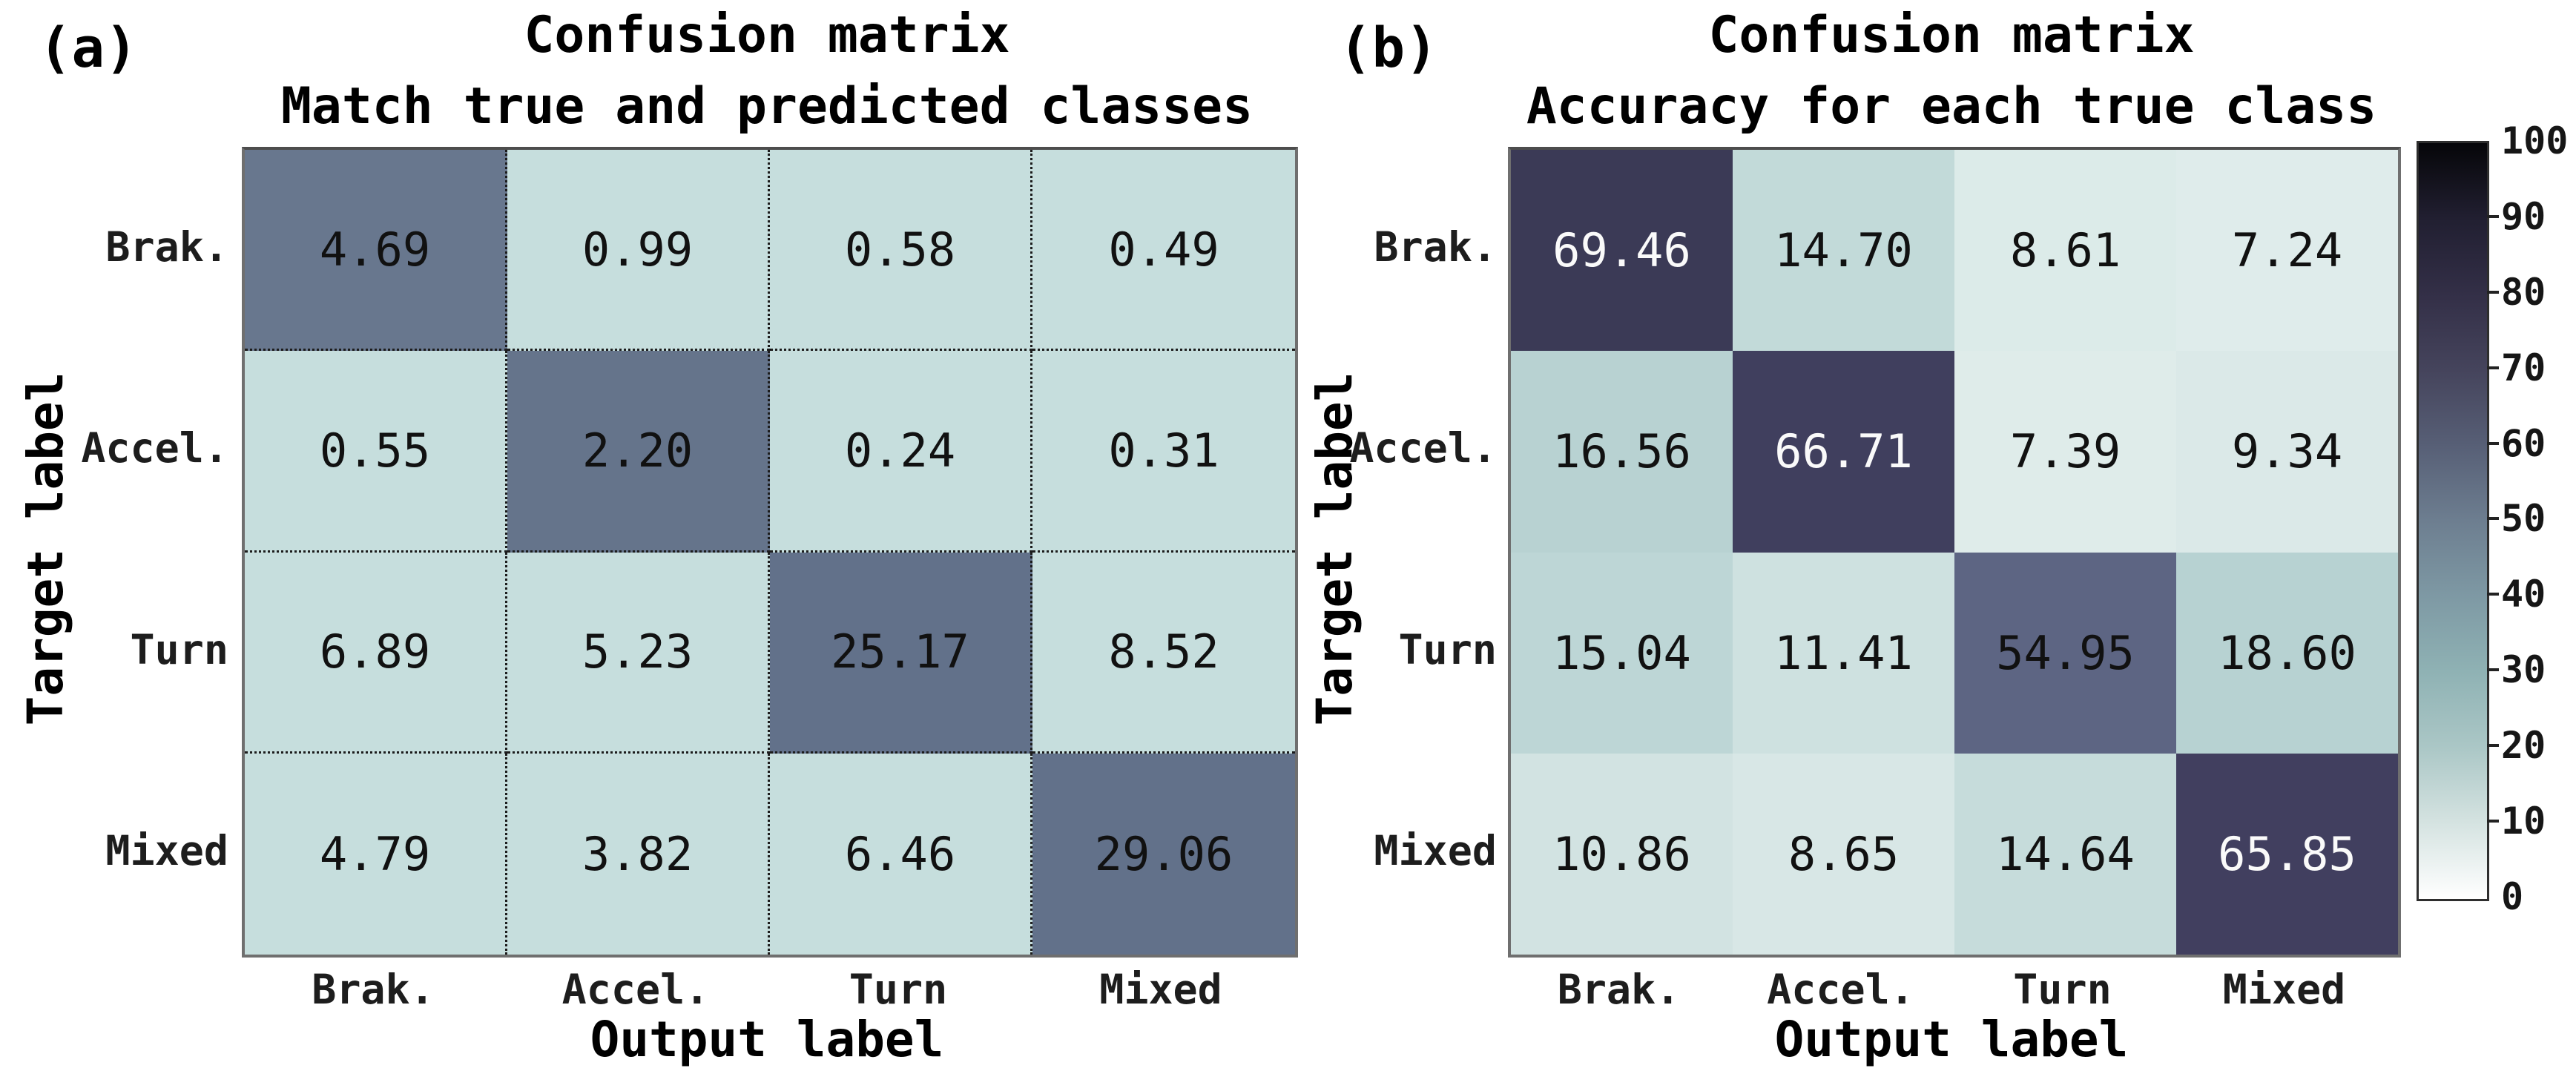 This screenshot has height=1071, width=2576. I want to click on matrix-cell-b-r2-c2: 54.95, so click(2065, 653).